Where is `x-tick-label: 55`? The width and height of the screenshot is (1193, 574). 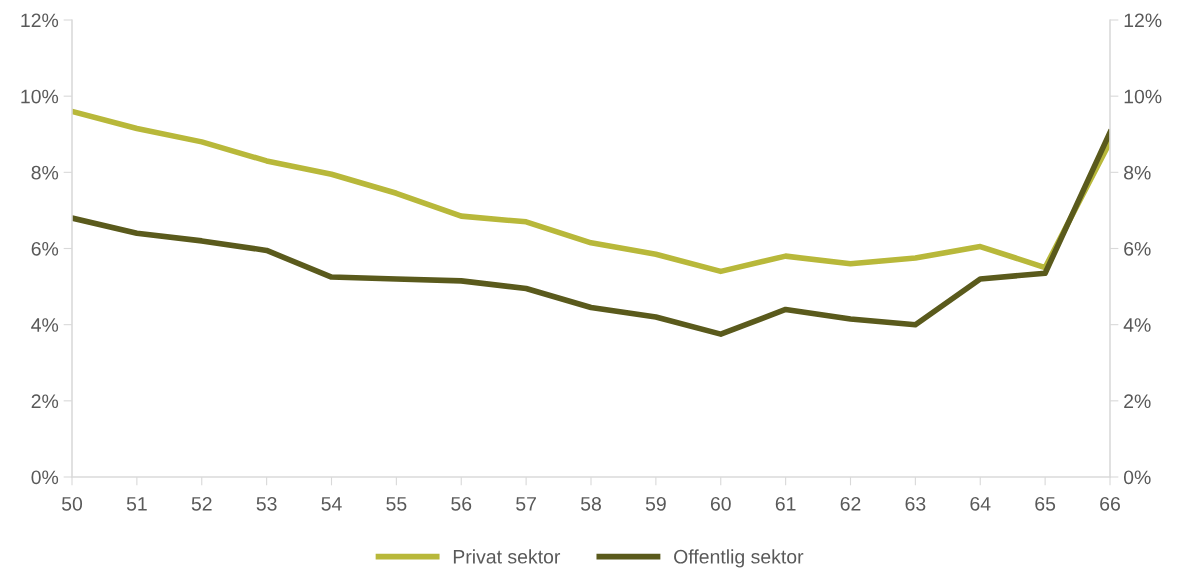 x-tick-label: 55 is located at coordinates (396, 504).